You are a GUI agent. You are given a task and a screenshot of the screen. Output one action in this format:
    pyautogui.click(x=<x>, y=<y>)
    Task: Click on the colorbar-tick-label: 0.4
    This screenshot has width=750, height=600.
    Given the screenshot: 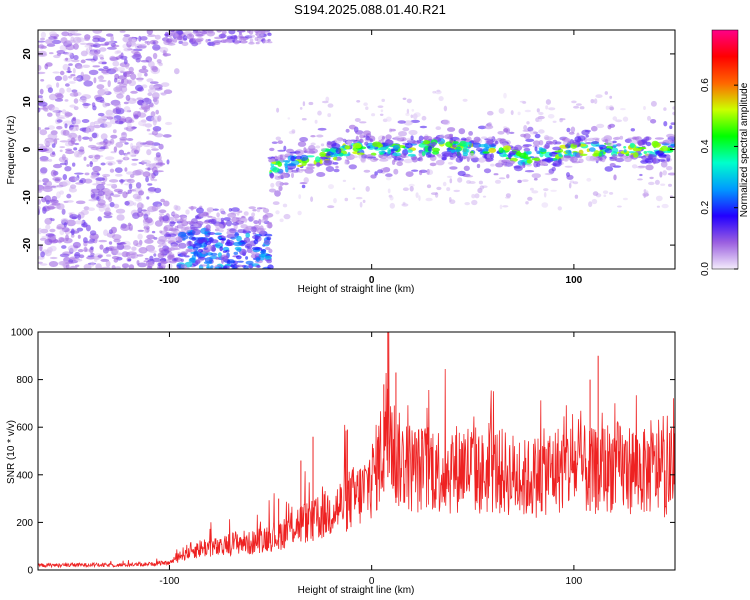 What is the action you would take?
    pyautogui.click(x=705, y=146)
    